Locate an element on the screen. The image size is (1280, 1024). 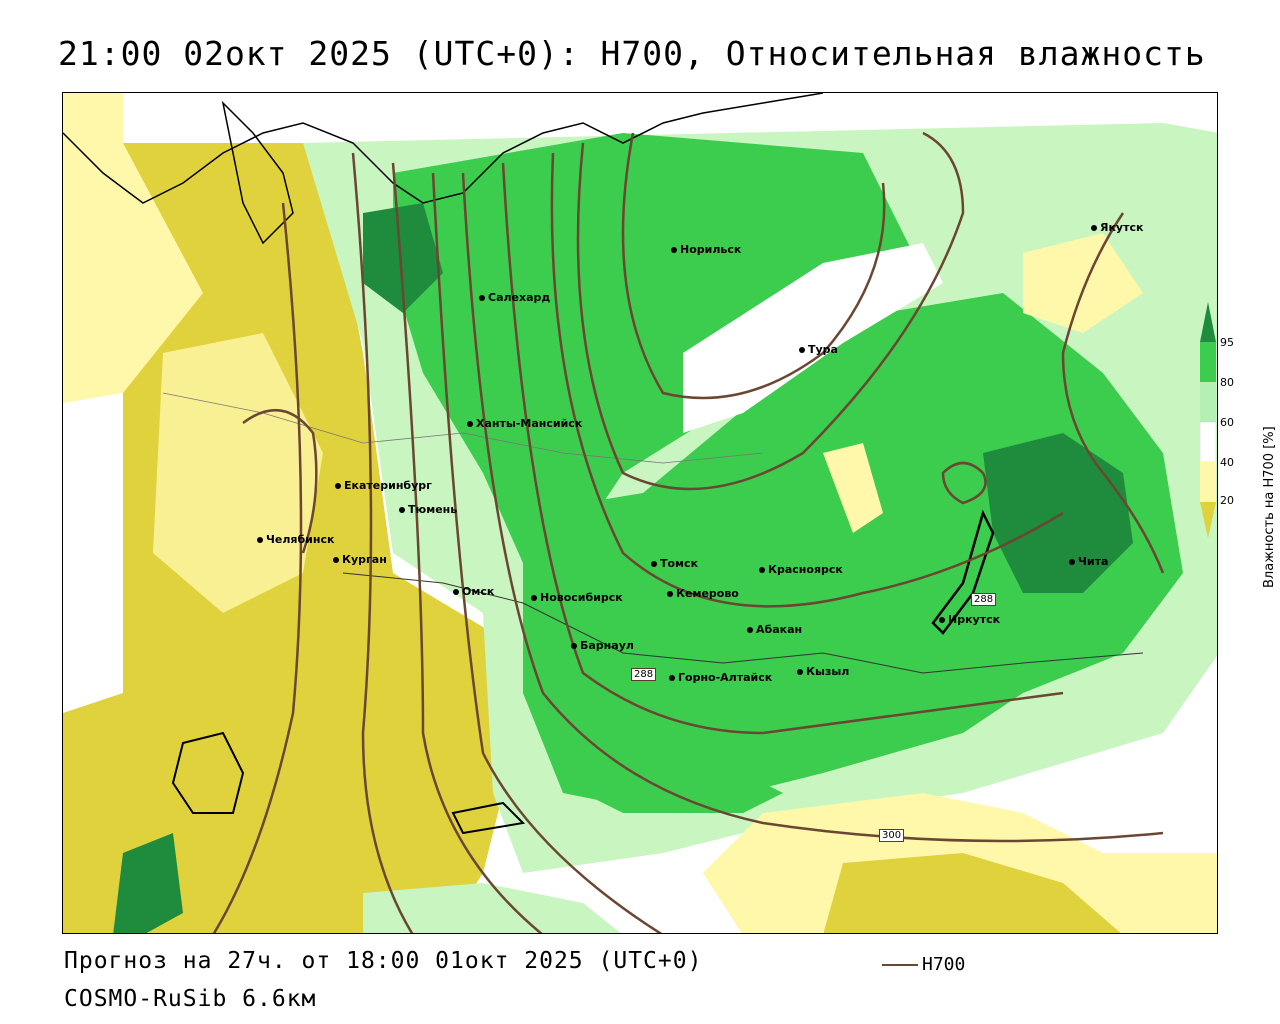
city-marker: Курган is located at coordinates (360, 559).